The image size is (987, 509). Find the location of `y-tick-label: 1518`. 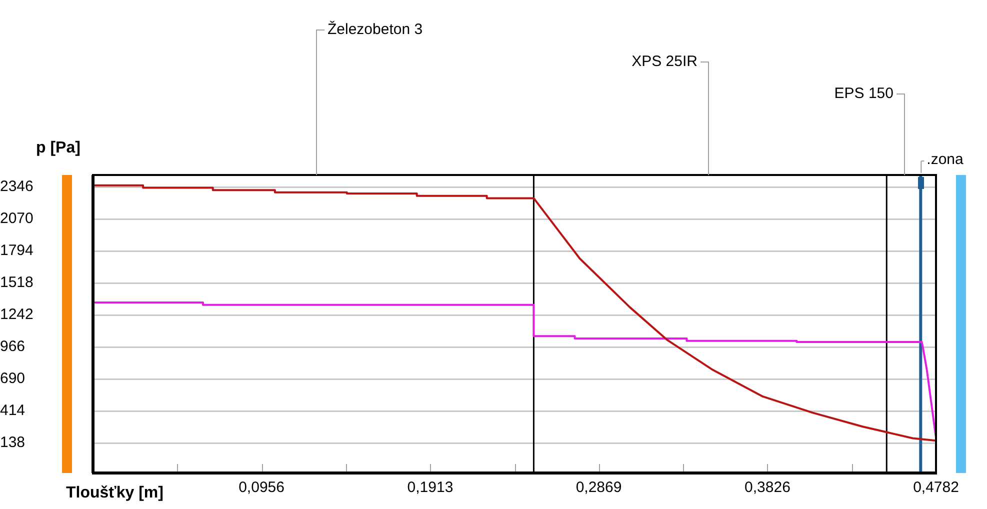

y-tick-label: 1518 is located at coordinates (17, 283).